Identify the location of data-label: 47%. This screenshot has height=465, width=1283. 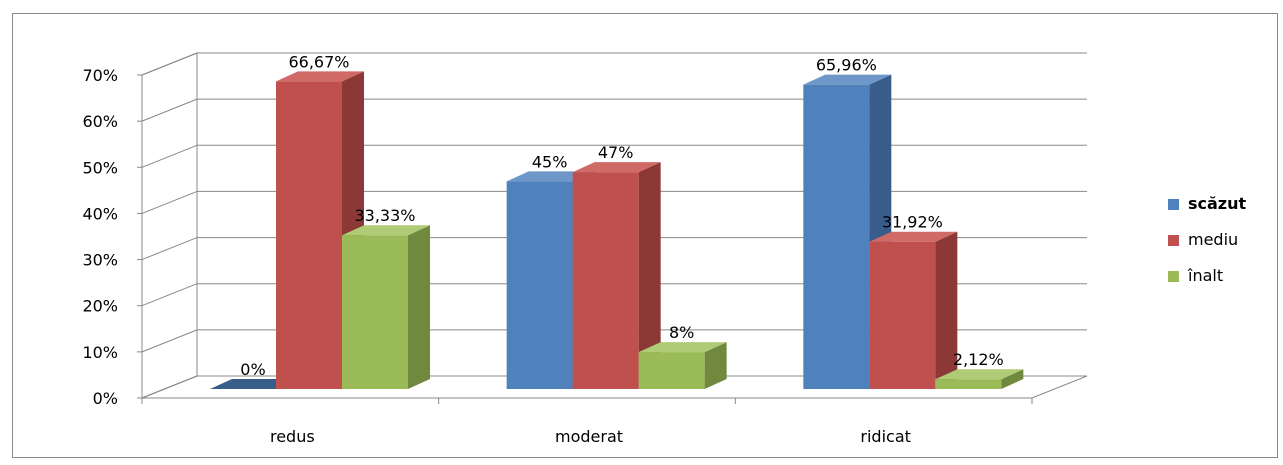
(616, 152).